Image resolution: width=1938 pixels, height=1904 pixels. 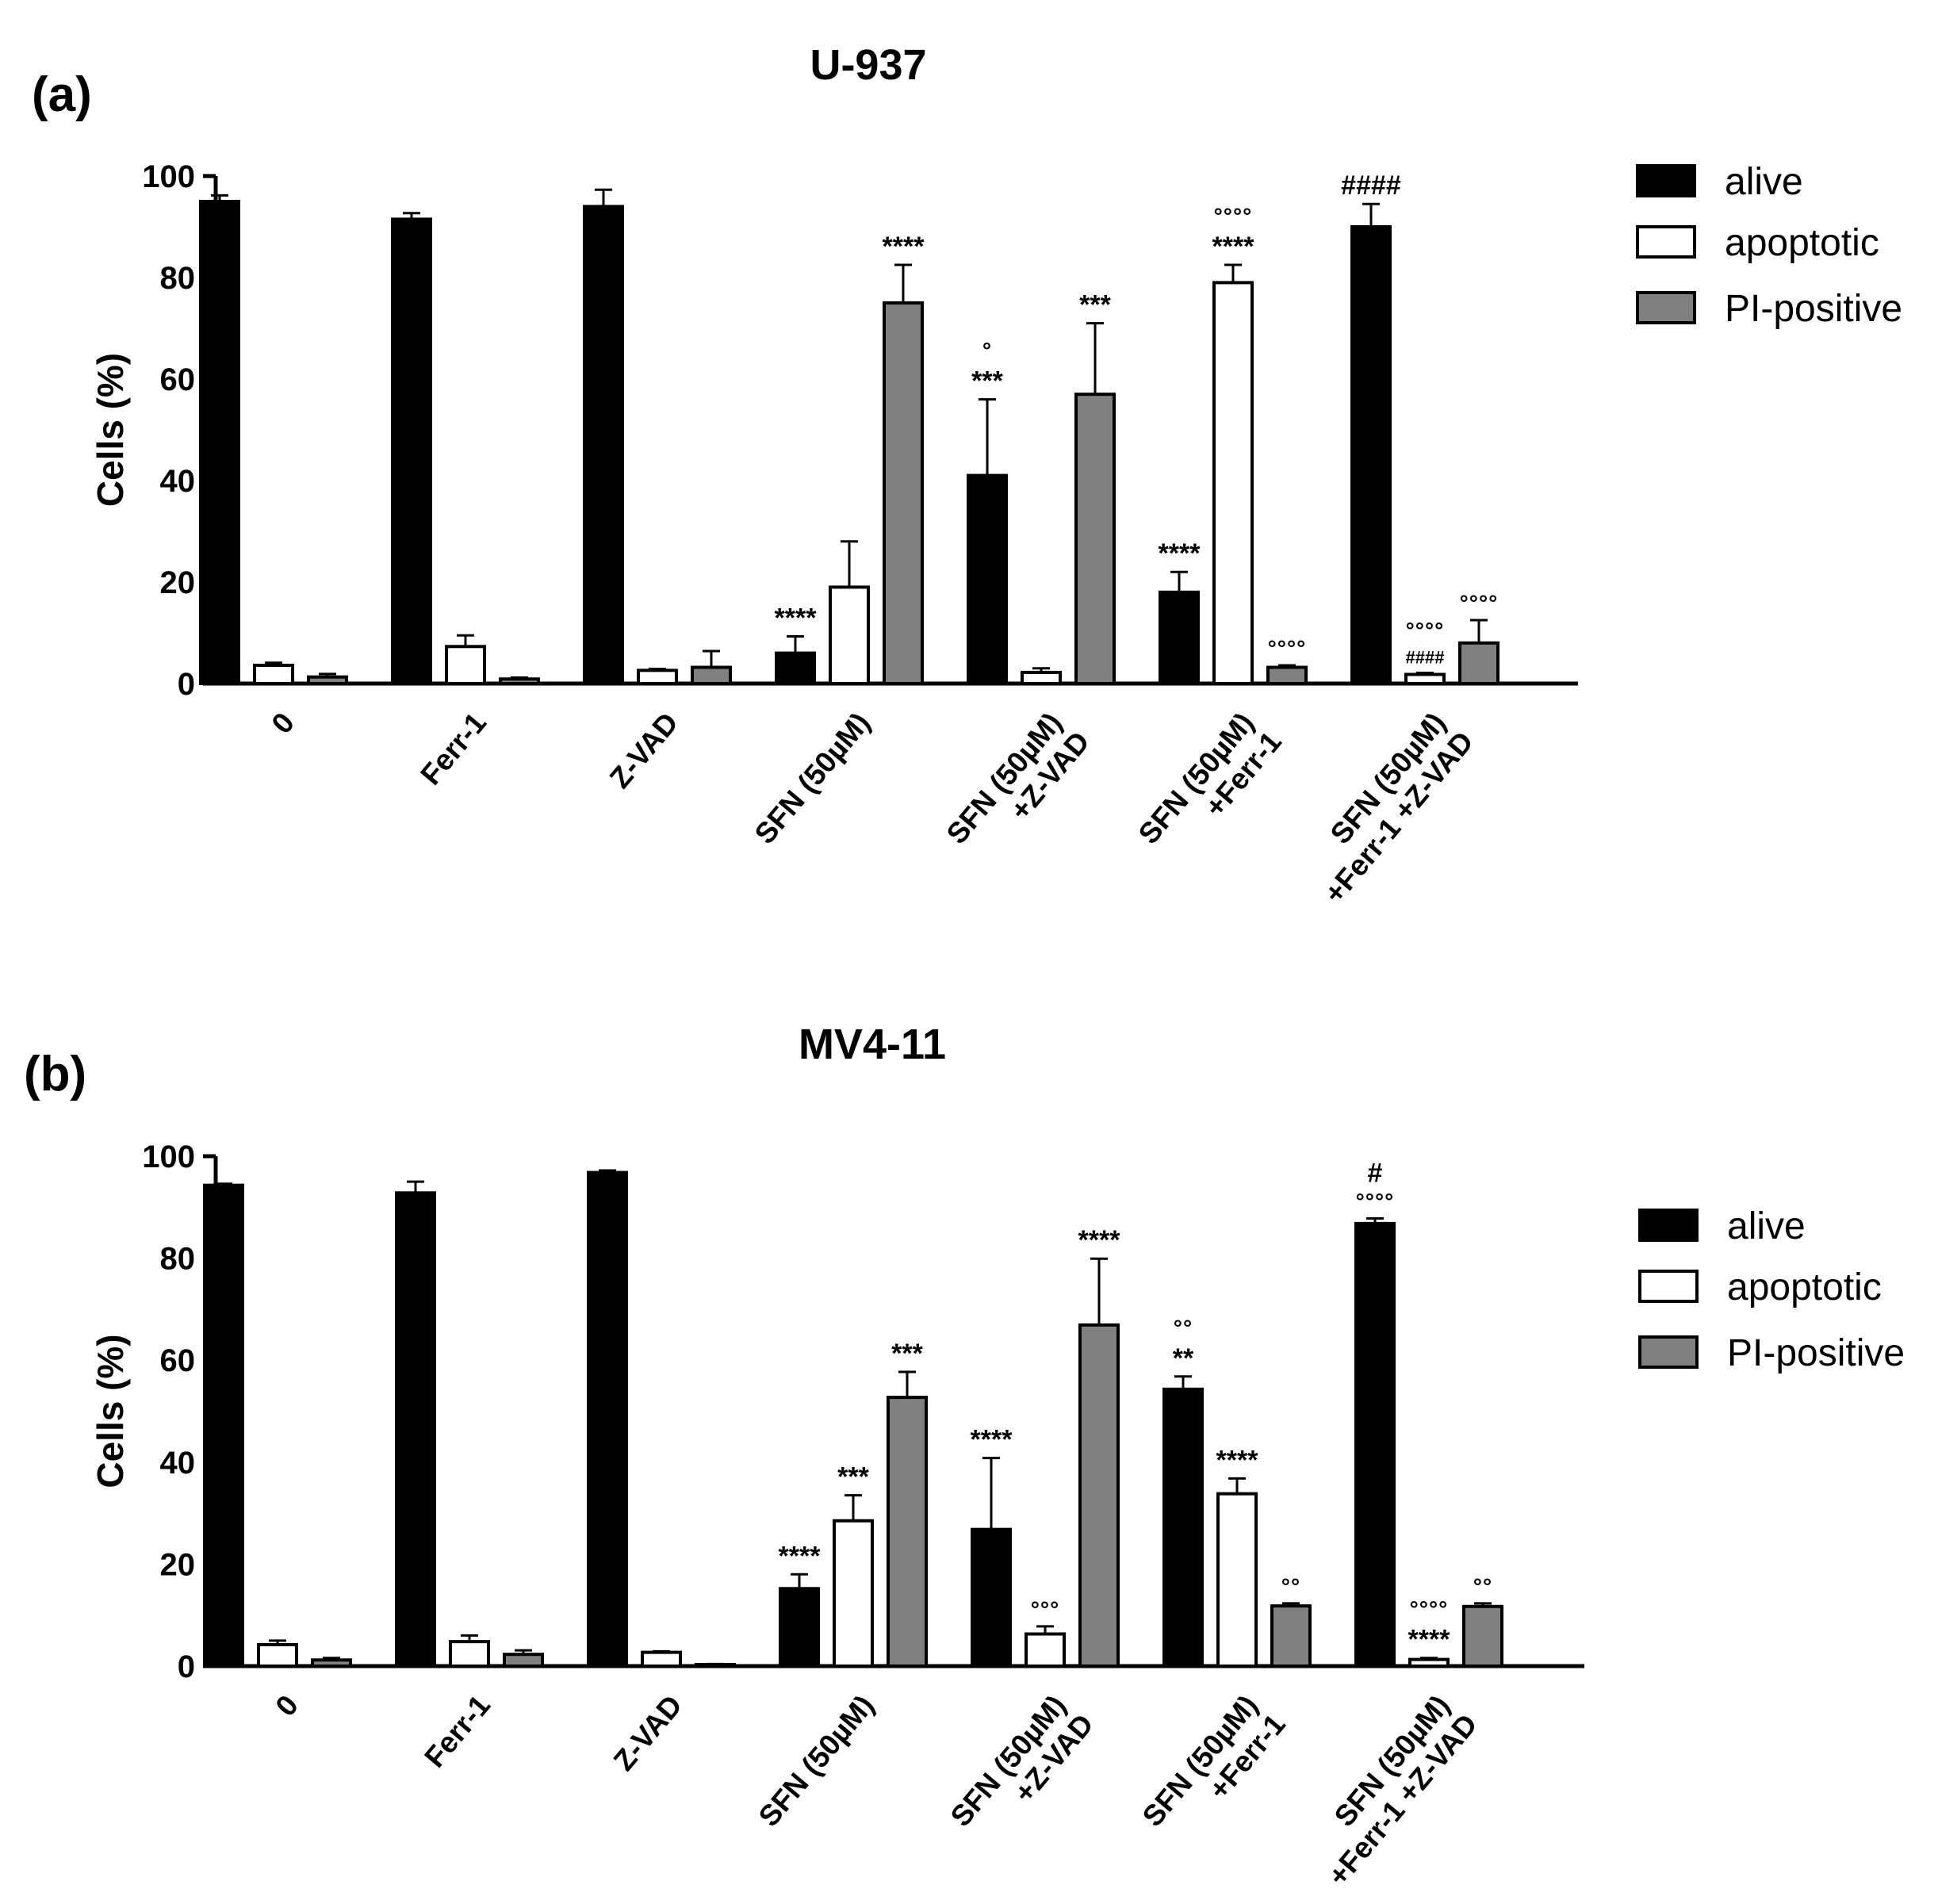 I want to click on y-tick-label: 20, so click(x=178, y=582).